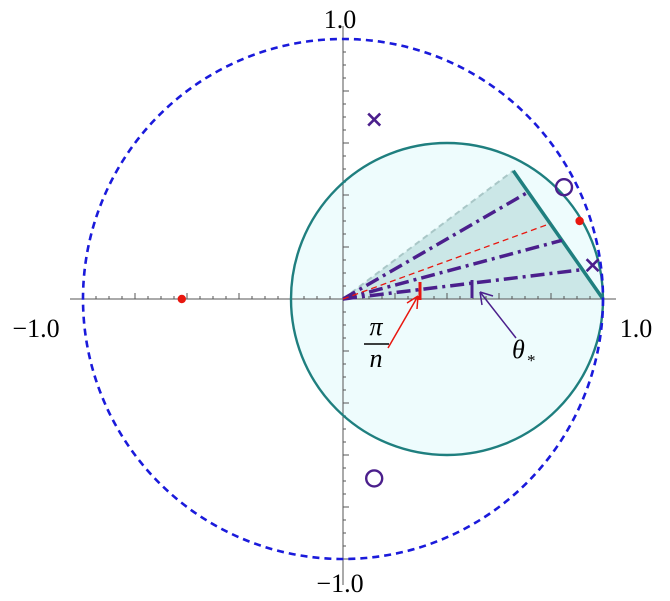 The width and height of the screenshot is (670, 601). What do you see at coordinates (340, 19) in the screenshot?
I see `y-axis-max-label: 1.0` at bounding box center [340, 19].